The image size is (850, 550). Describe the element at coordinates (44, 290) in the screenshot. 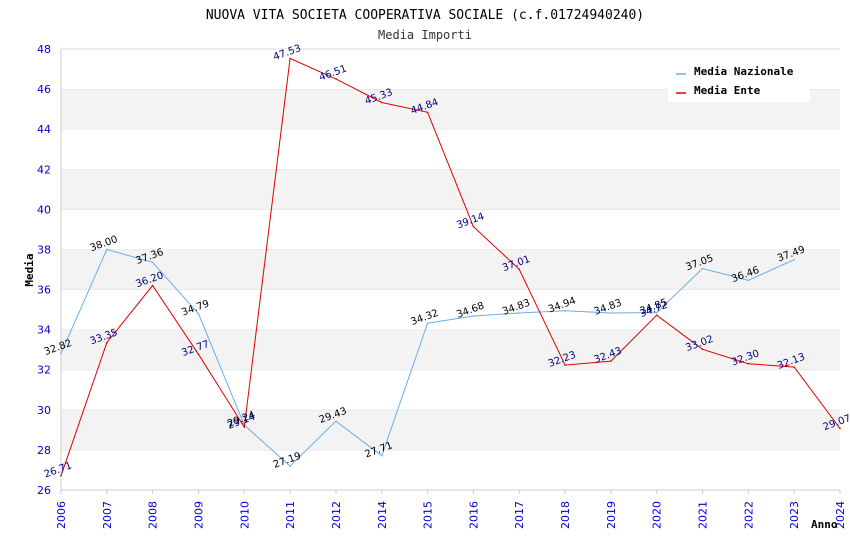

I see `y-tick-label: 36` at that location.